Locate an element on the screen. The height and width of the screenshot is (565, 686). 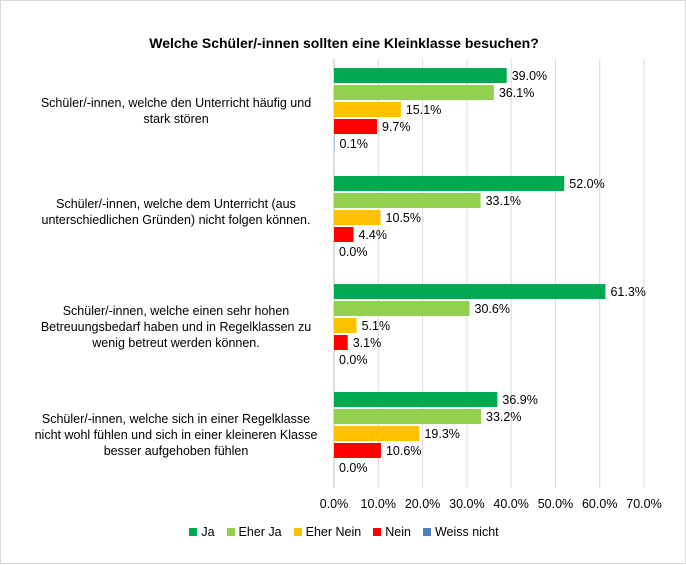
data-label-weiss-nicht-2: 0.0% is located at coordinates (353, 252).